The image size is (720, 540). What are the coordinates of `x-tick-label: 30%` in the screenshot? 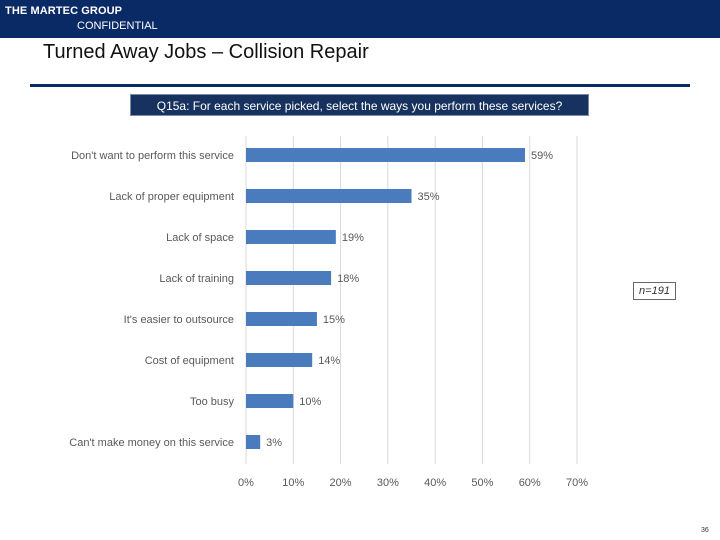 It's located at (388, 483).